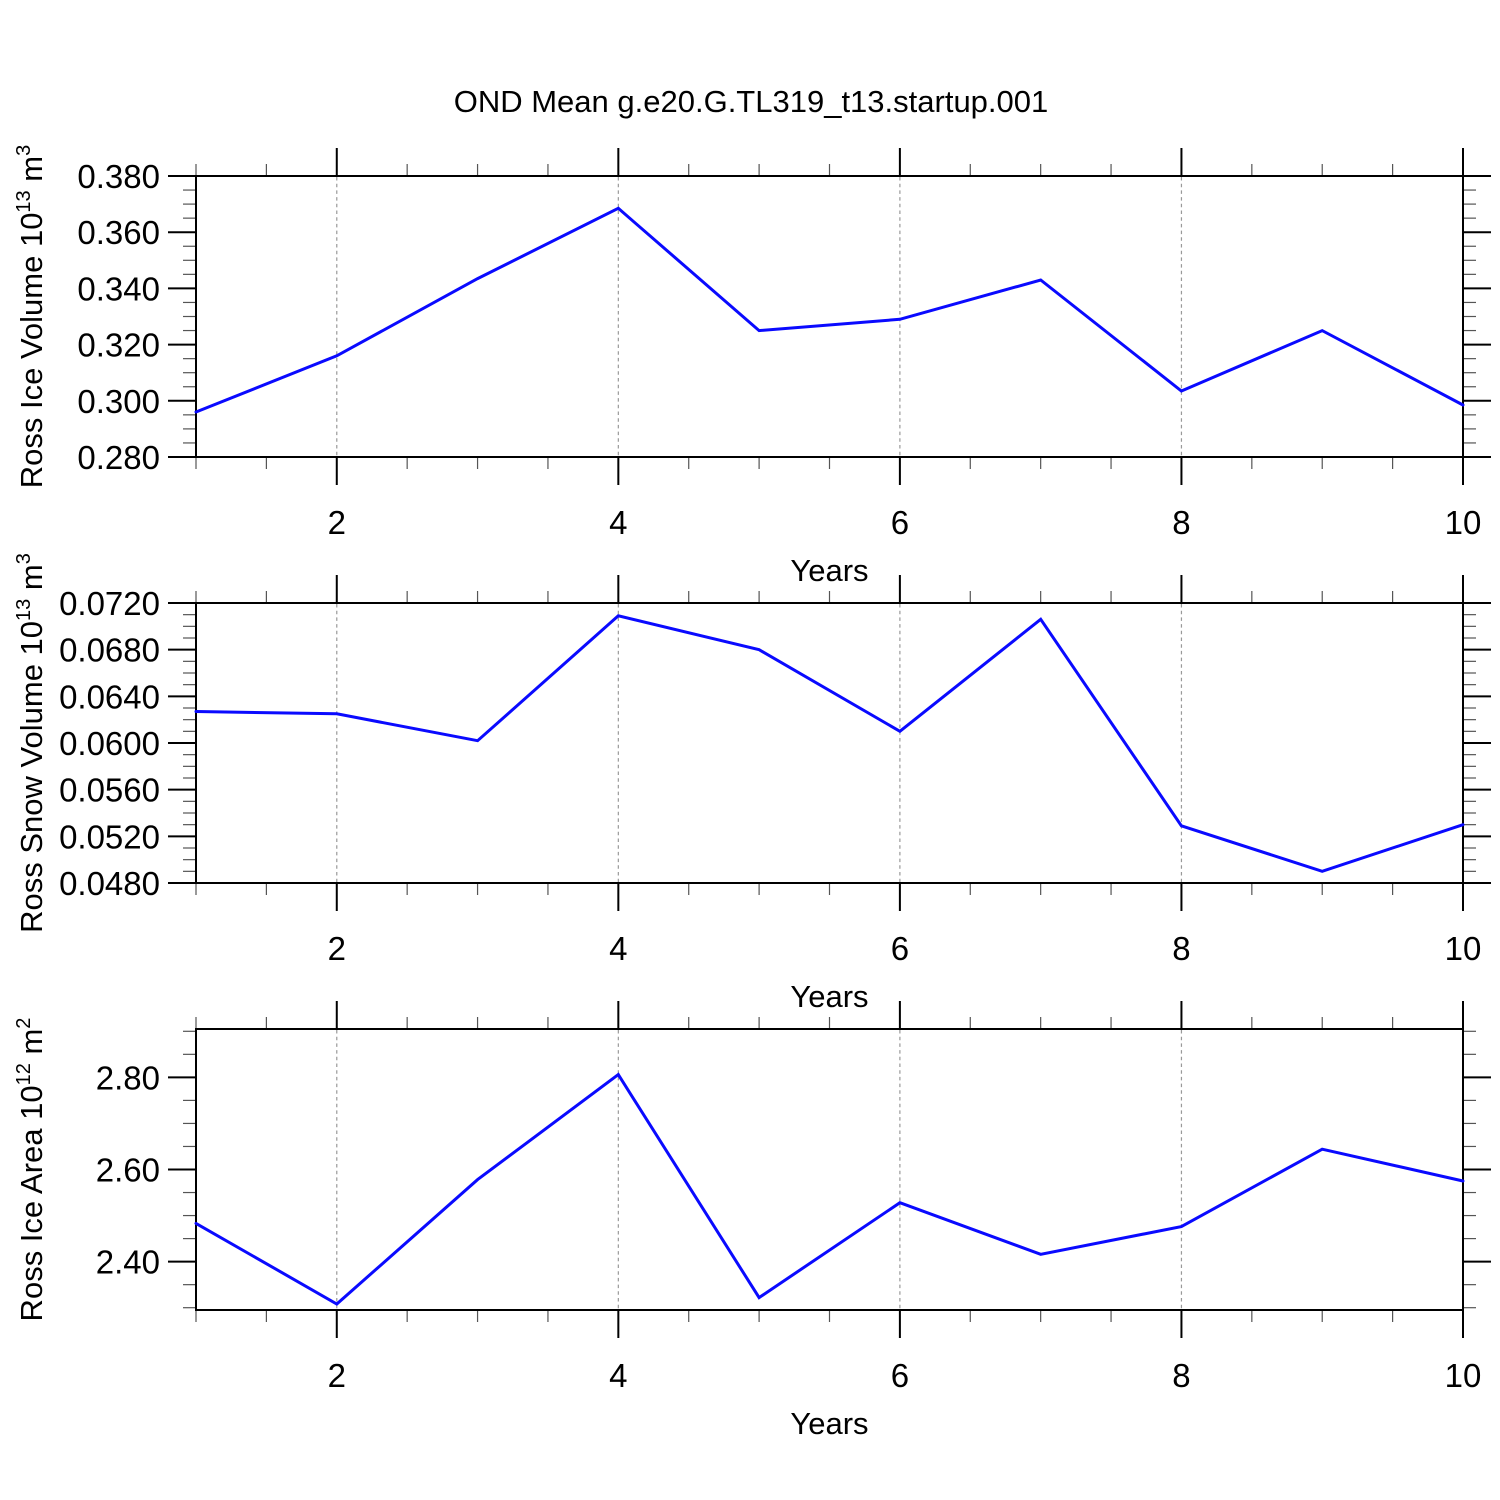  Describe the element at coordinates (109, 743) in the screenshot. I see `y-tick-label: 0.0600` at that location.